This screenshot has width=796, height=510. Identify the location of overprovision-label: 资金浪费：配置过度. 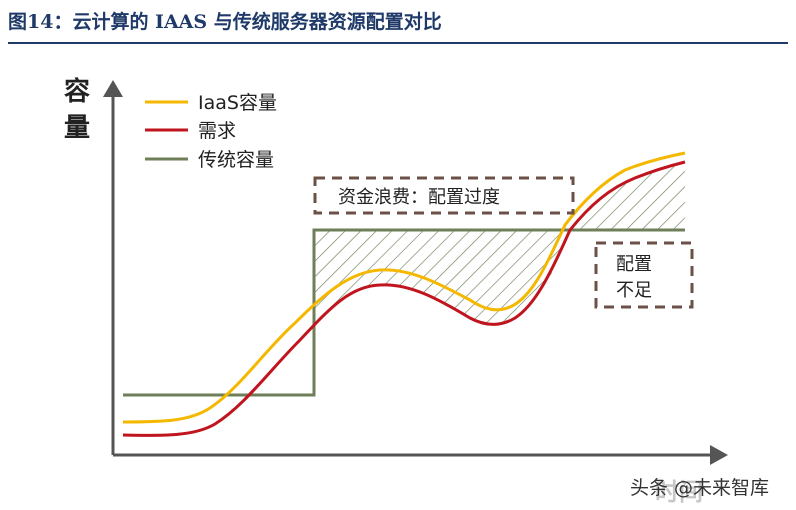
(419, 197).